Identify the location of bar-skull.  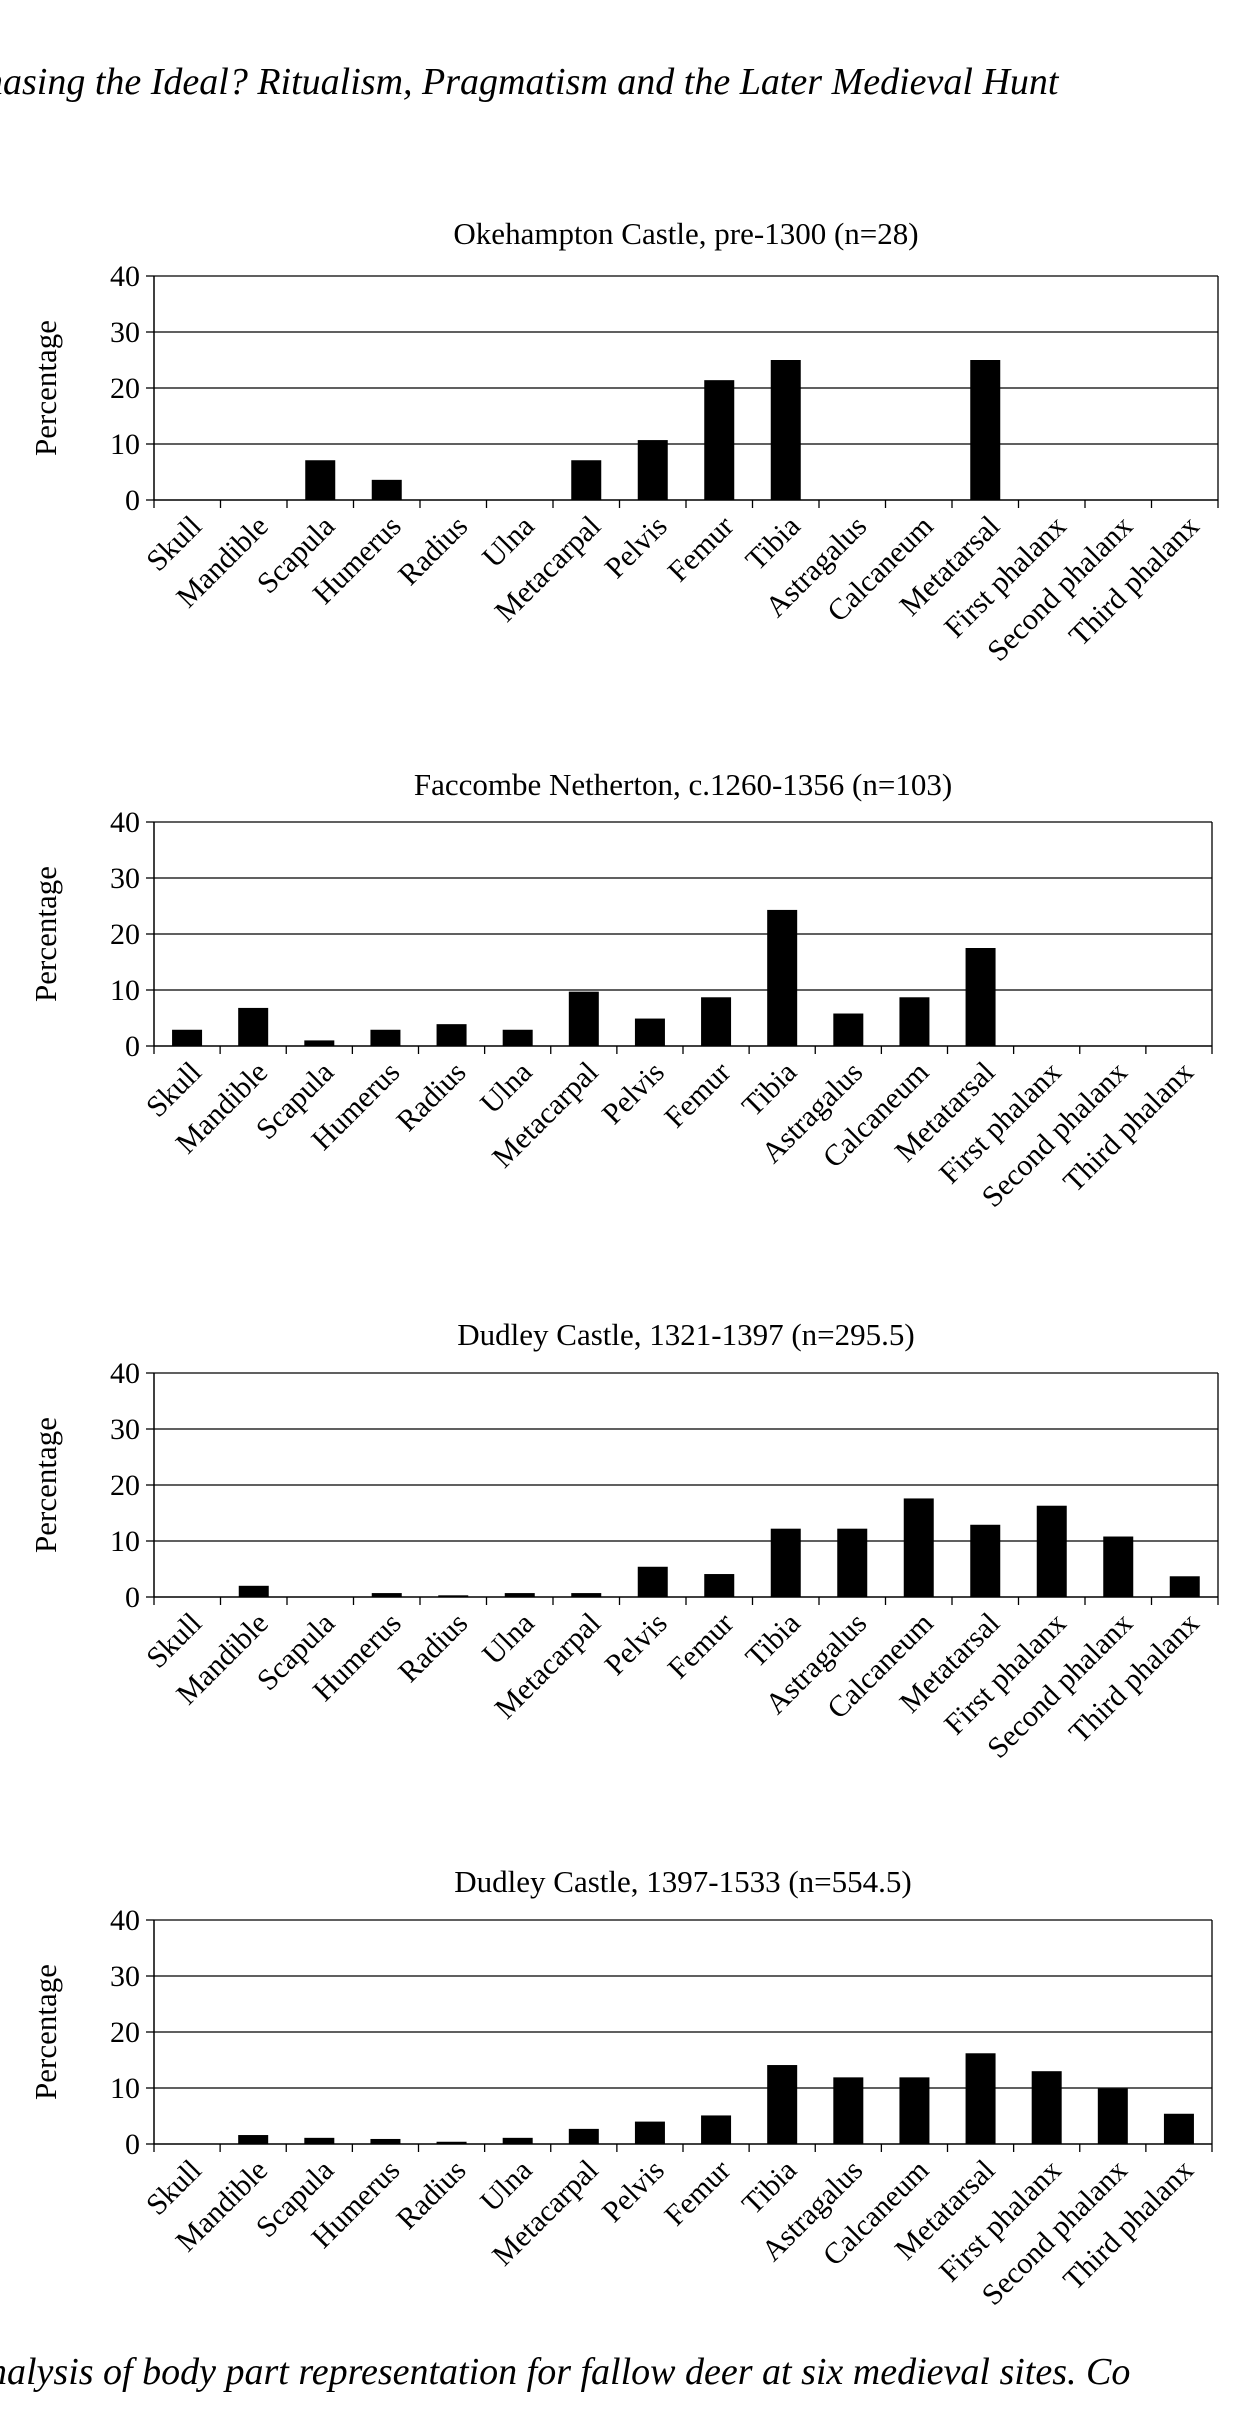
(187, 1037).